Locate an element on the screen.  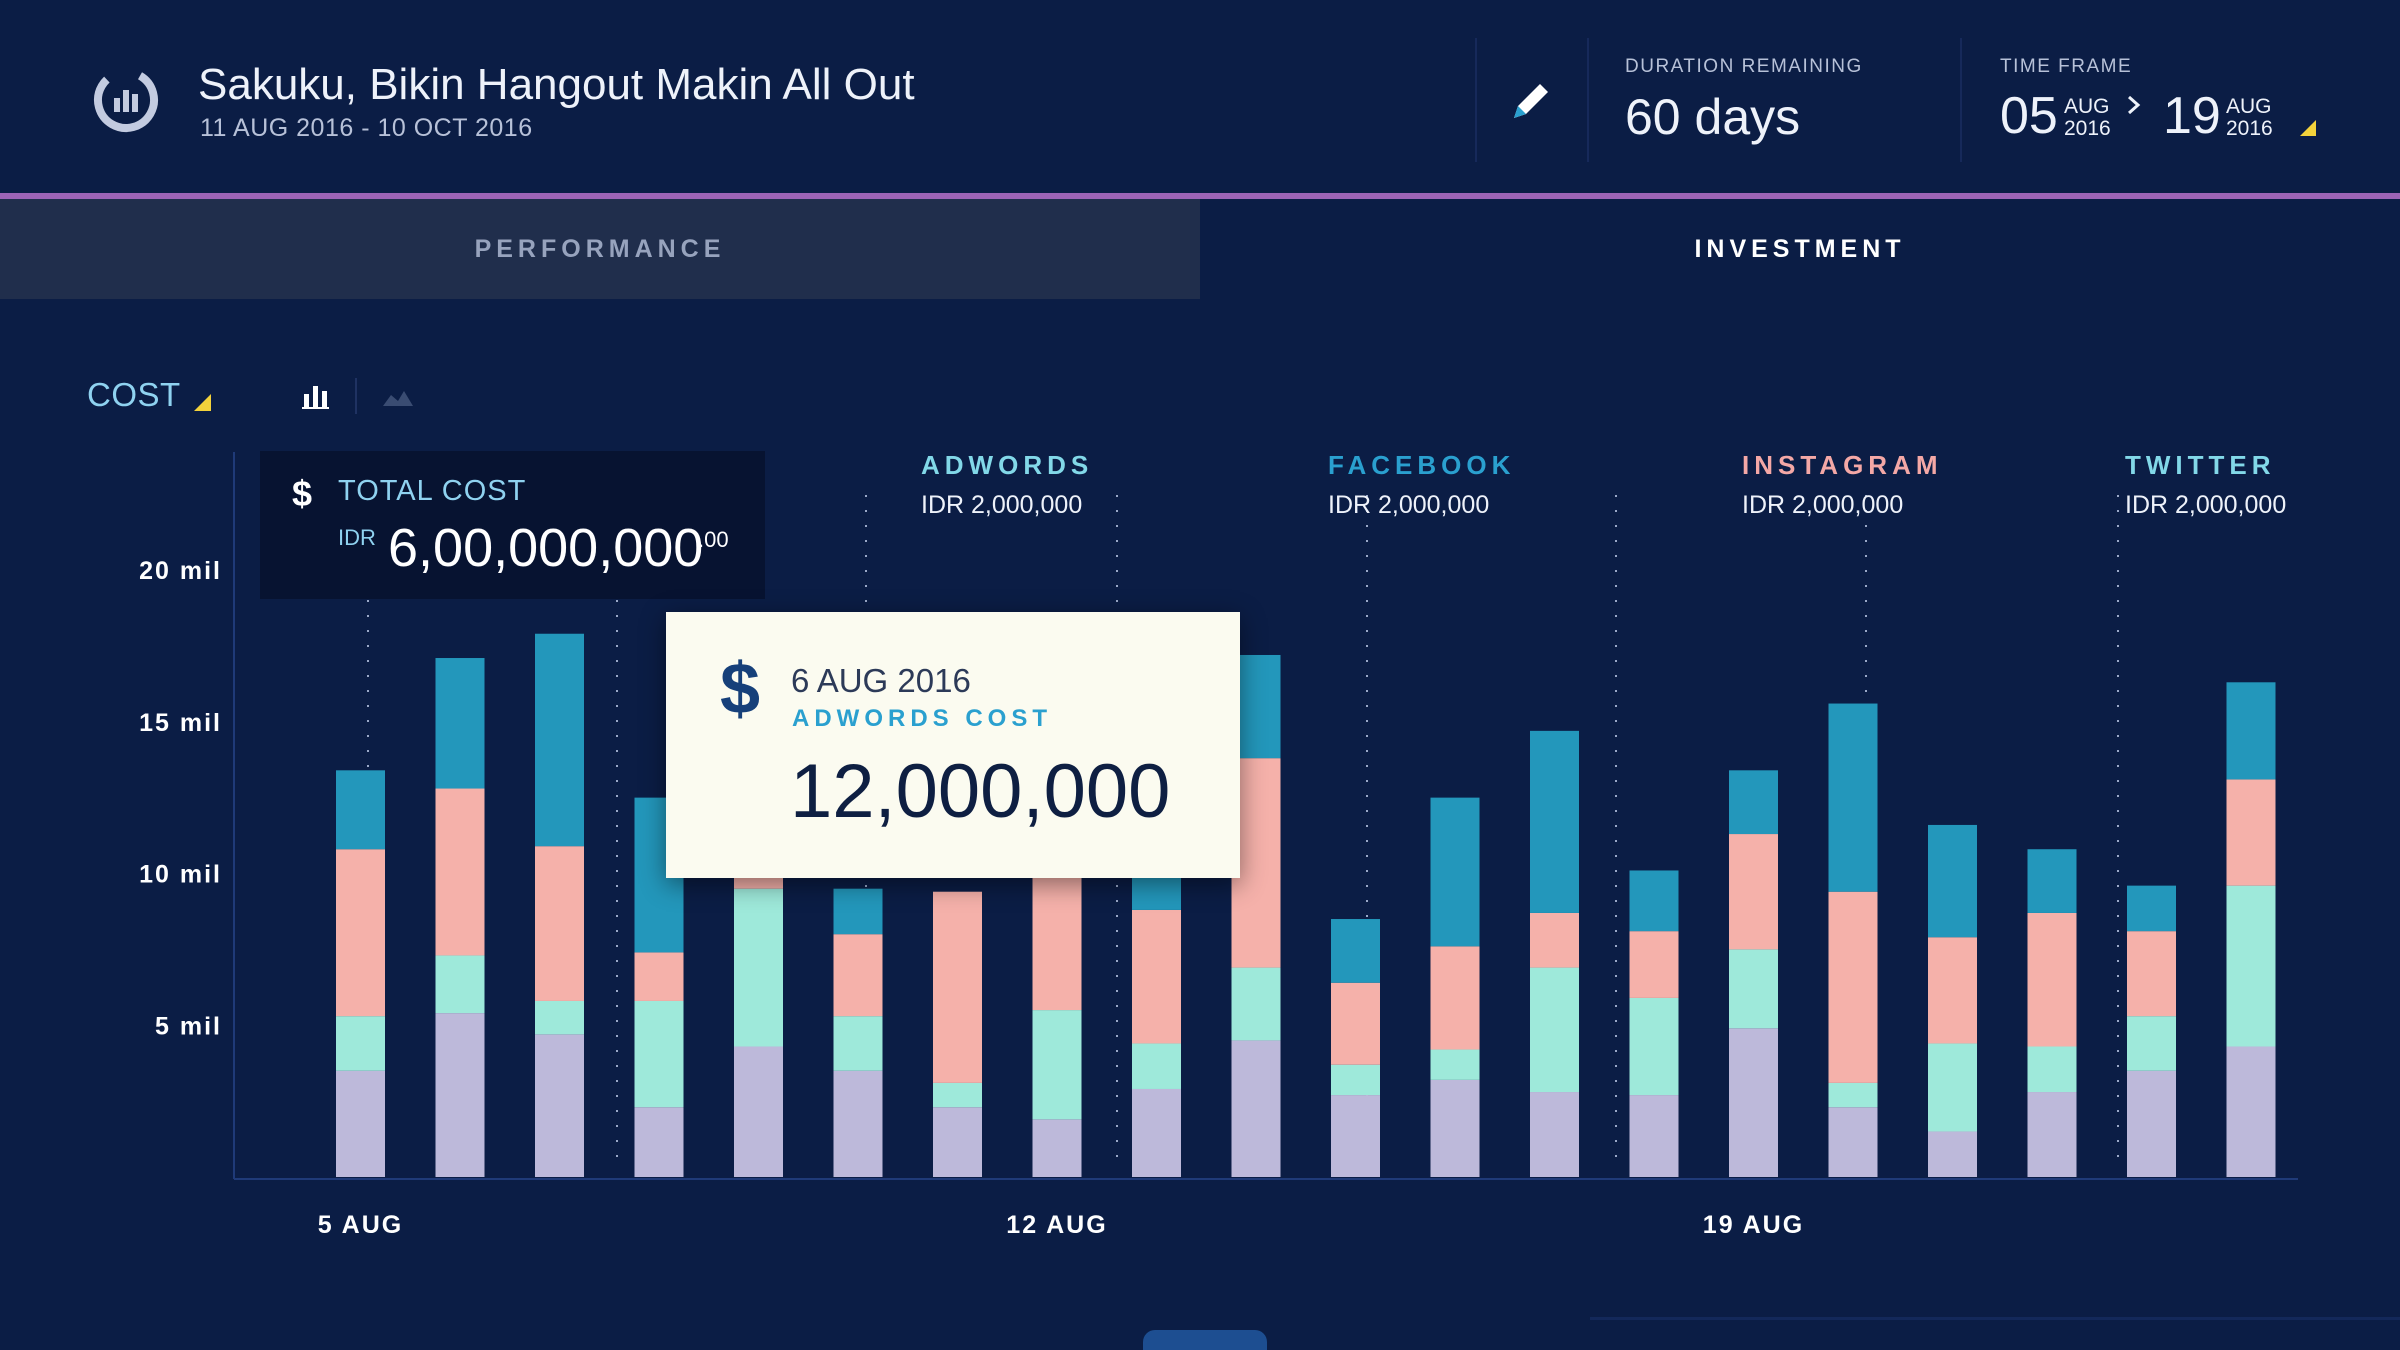
duration-value: 60 days is located at coordinates (1713, 117).